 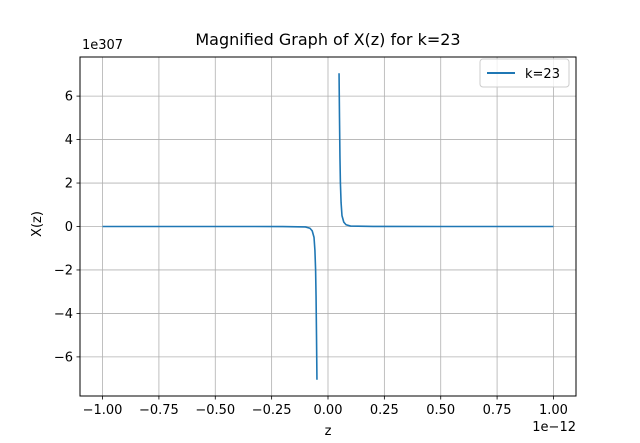 I want to click on y-tick-label: 4, so click(x=69, y=140).